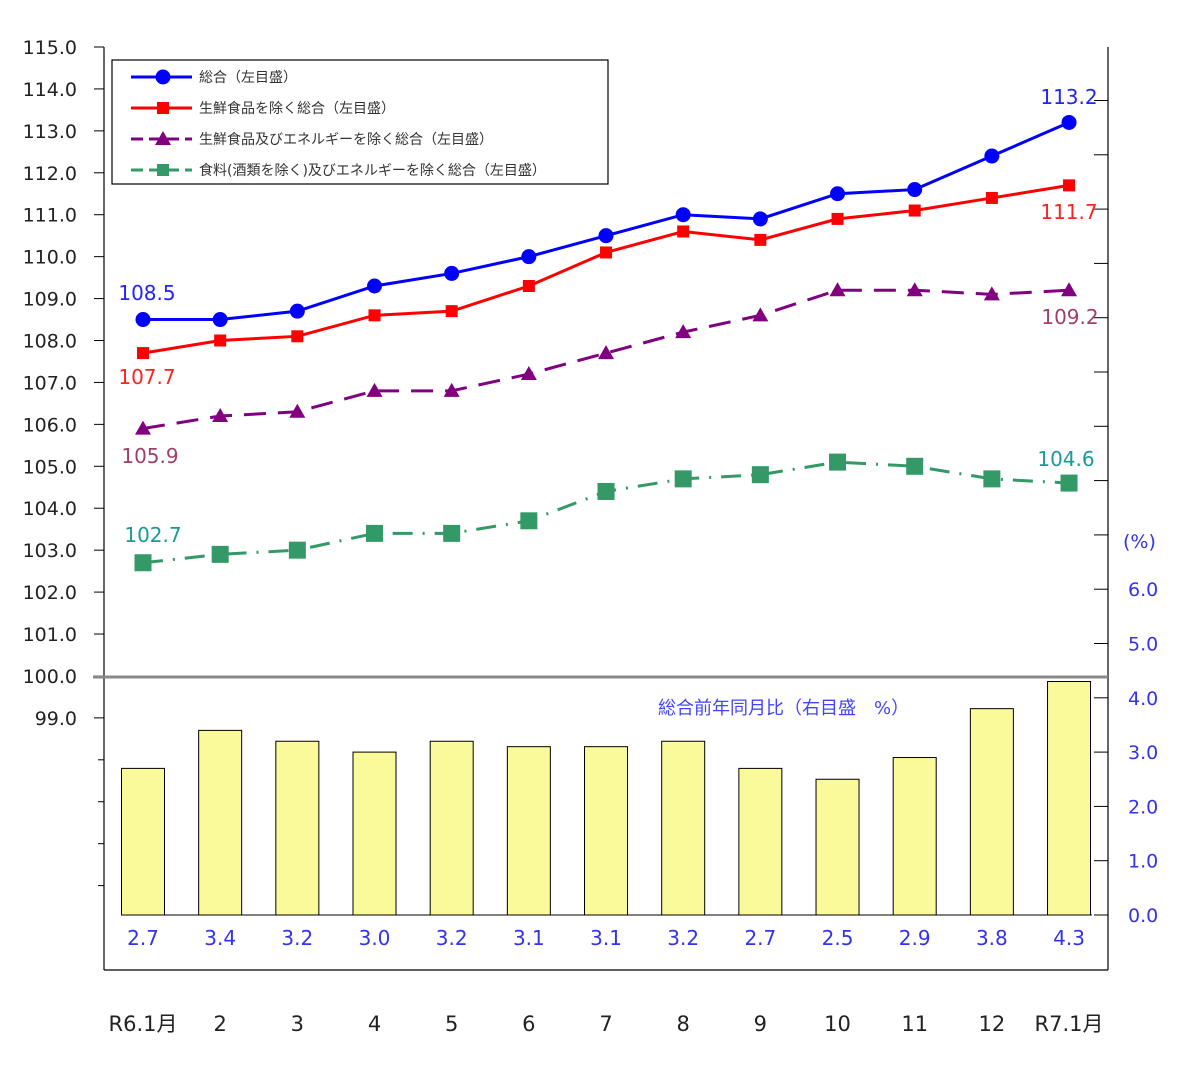  I want to click on x-tick-label: 10, so click(837, 1024).